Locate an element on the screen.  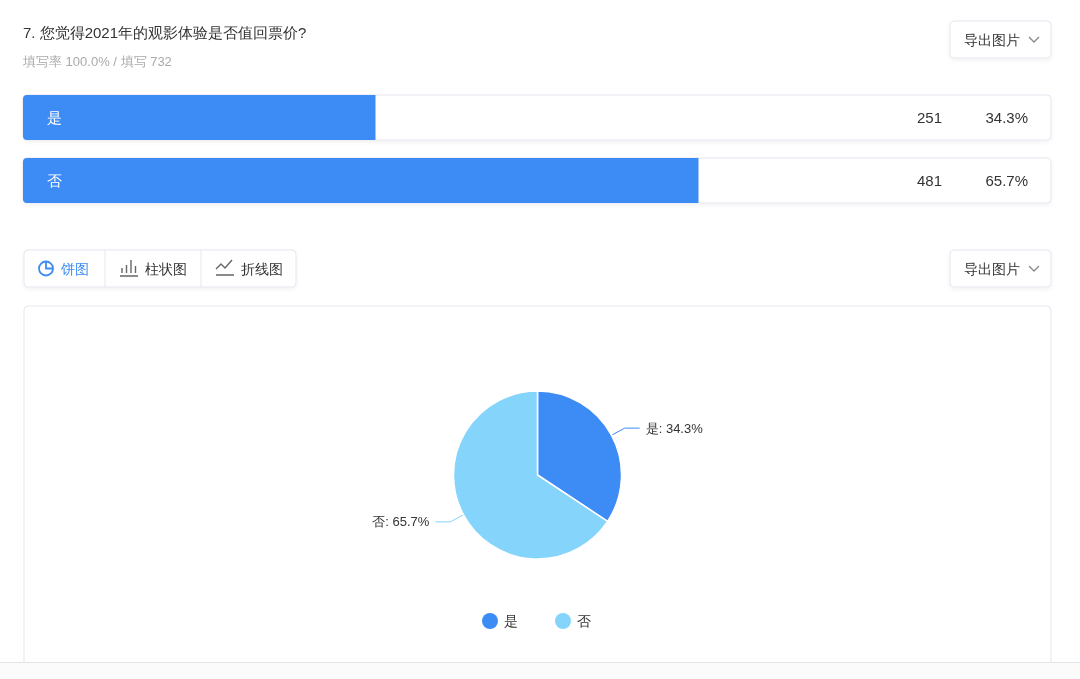
text: 折线图 is located at coordinates (262, 268).